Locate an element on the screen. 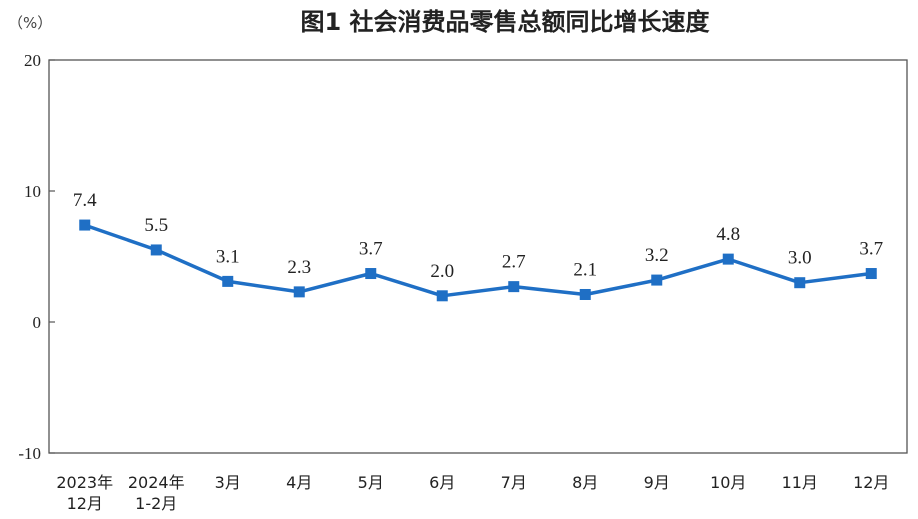  data-label: 3.1 is located at coordinates (228, 256).